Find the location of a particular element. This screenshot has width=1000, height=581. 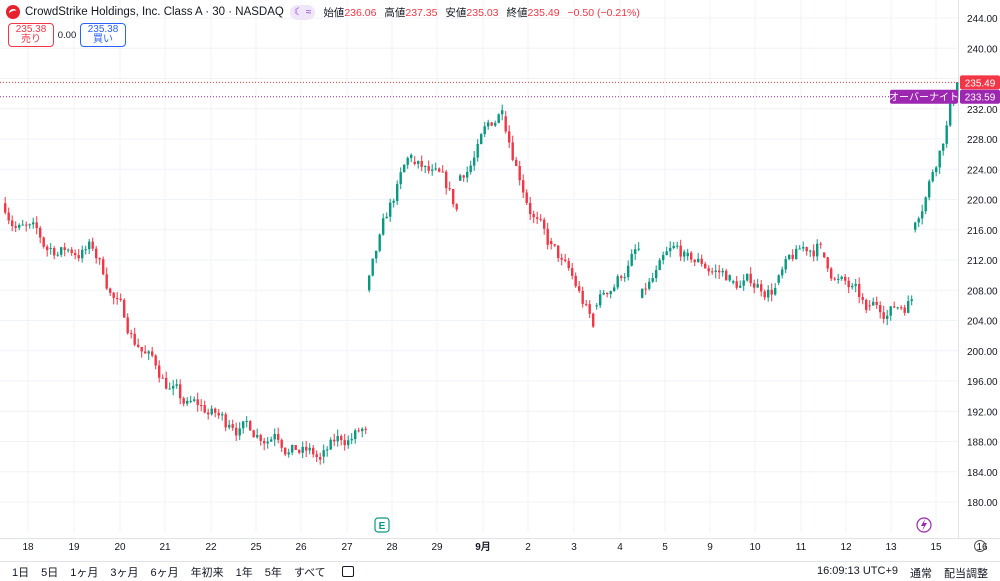

timeframe-1y: 1年 is located at coordinates (244, 572).